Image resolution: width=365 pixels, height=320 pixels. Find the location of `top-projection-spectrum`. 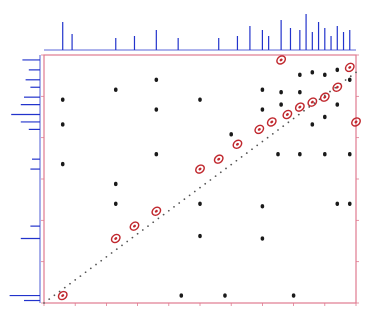

top-projection-spectrum is located at coordinates (200, 32).